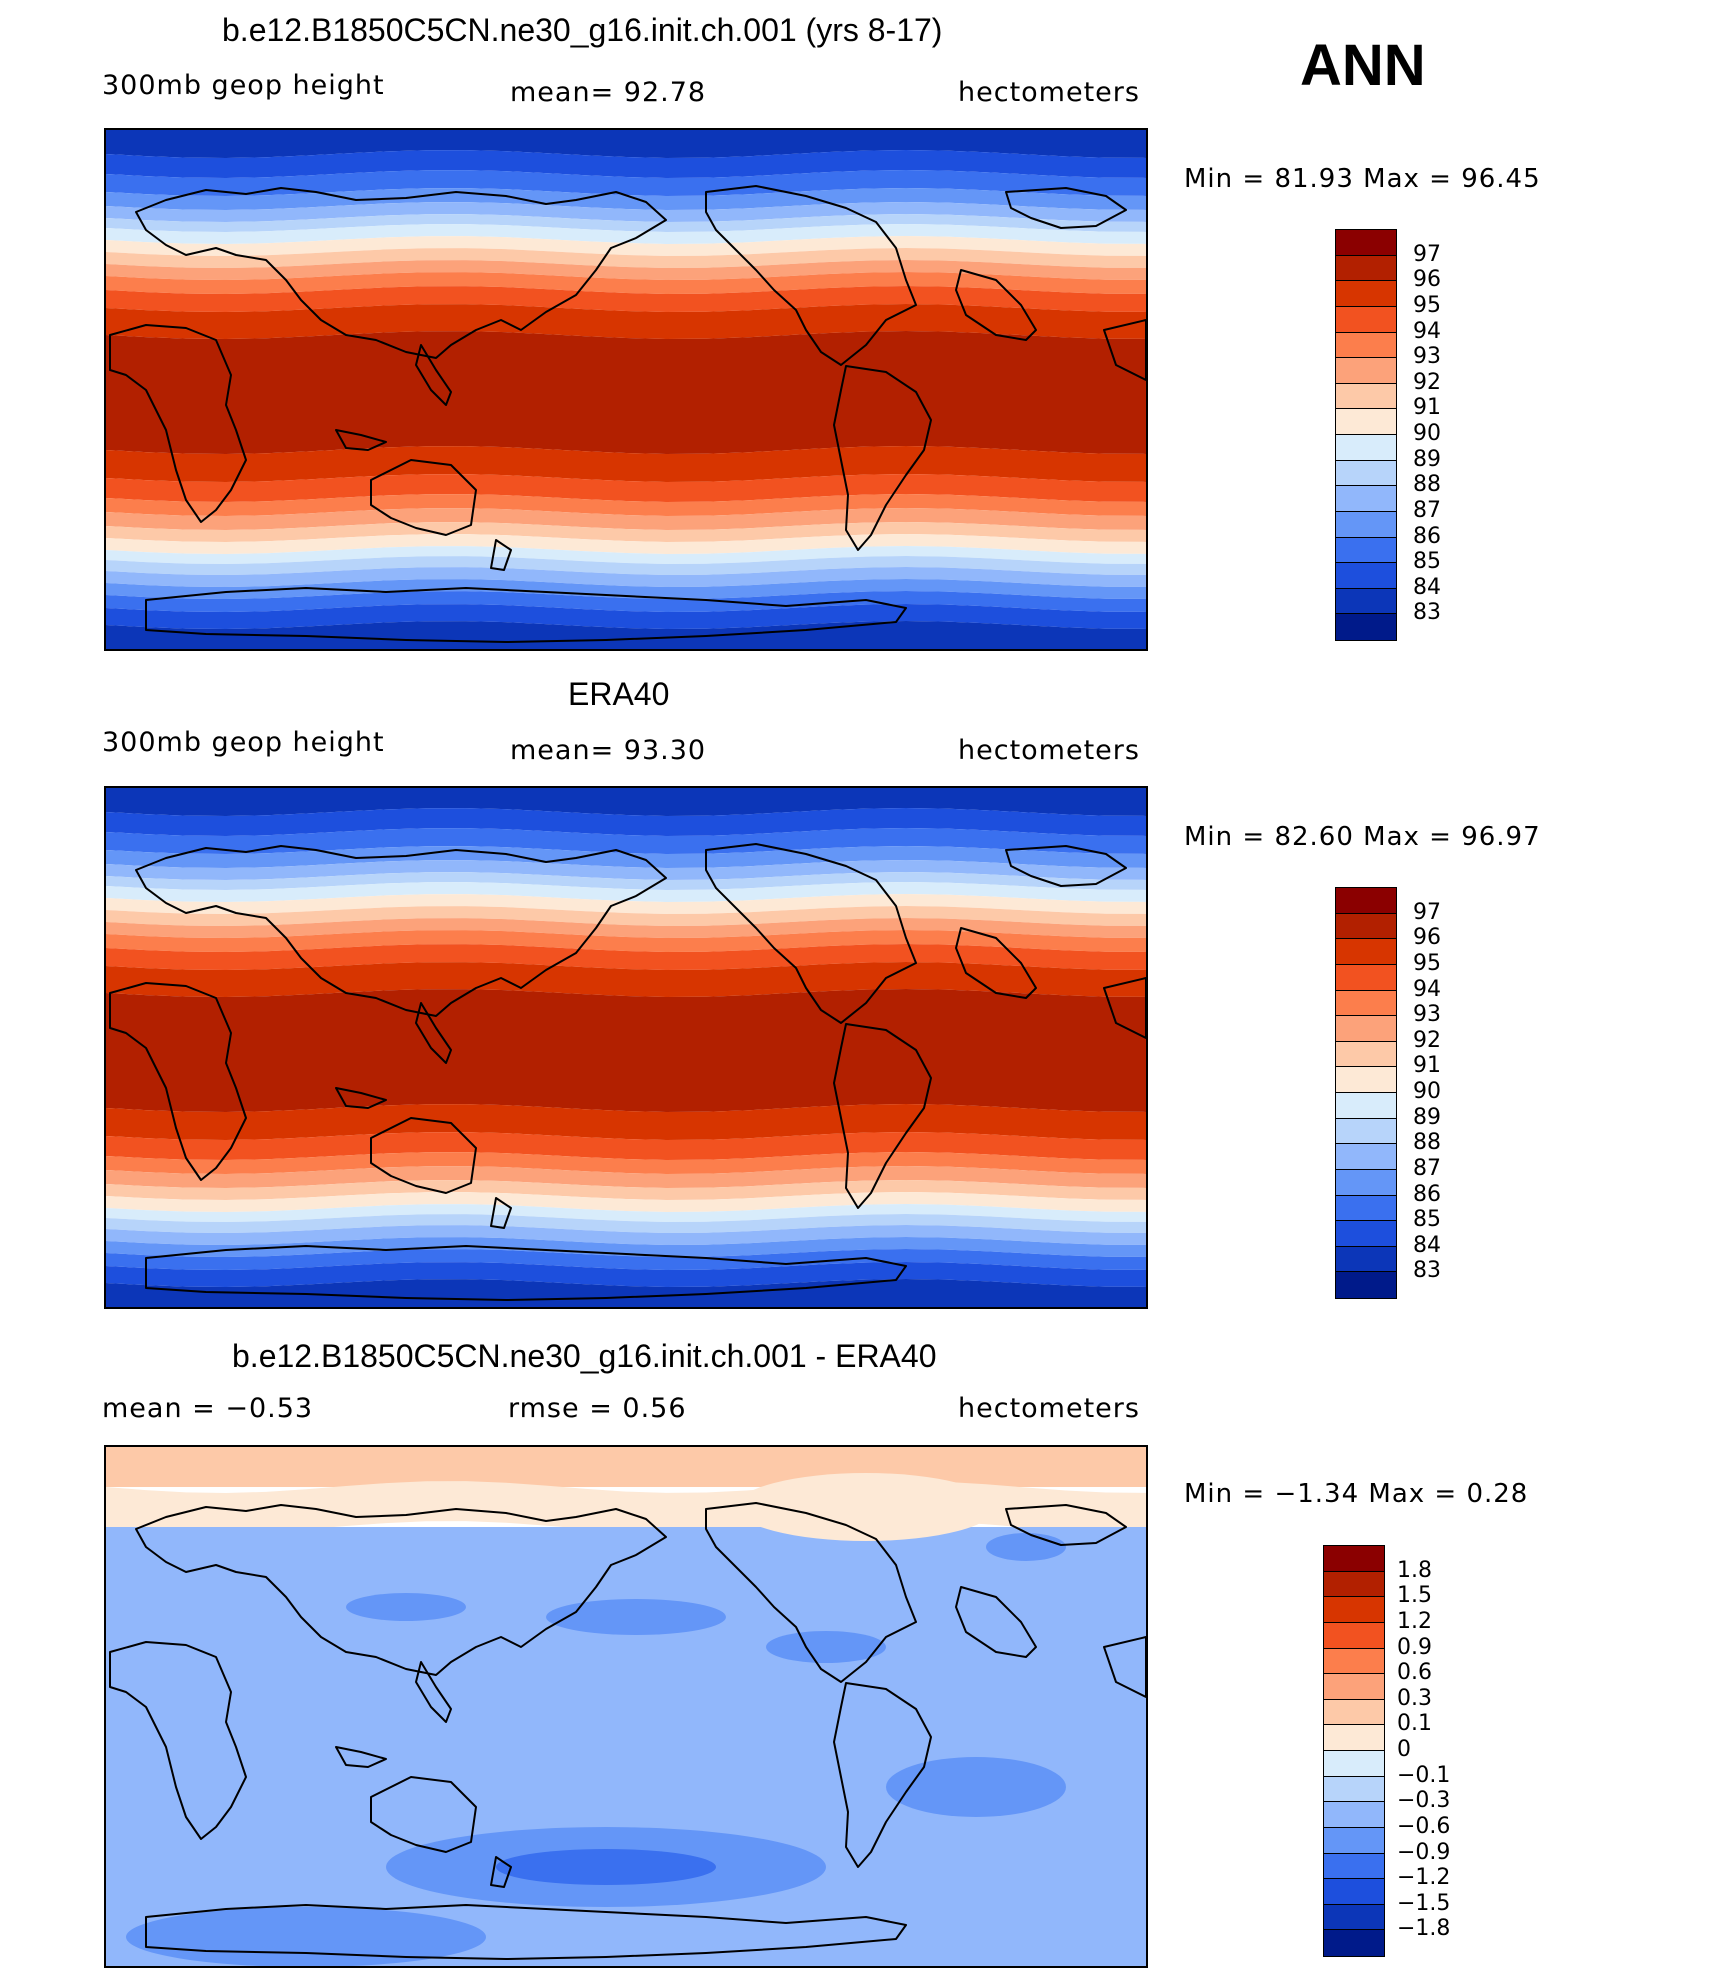 The image size is (1710, 1986). I want to click on colorbar-tick-label: 86, so click(1427, 1194).